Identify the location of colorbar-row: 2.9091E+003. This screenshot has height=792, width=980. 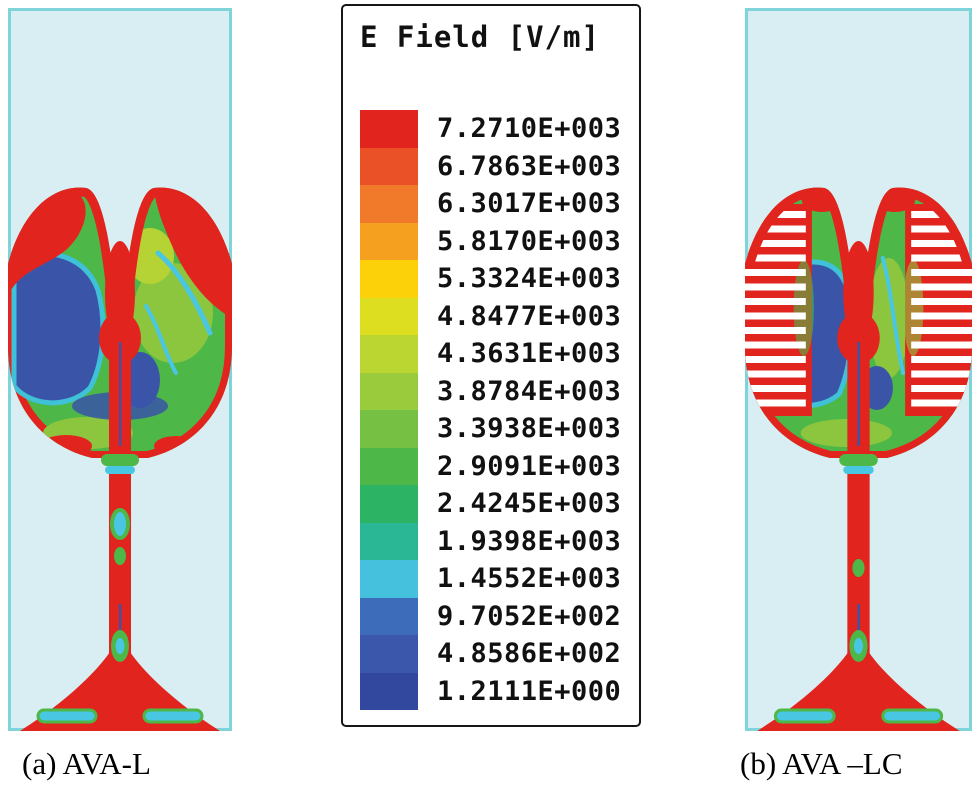
(491, 466).